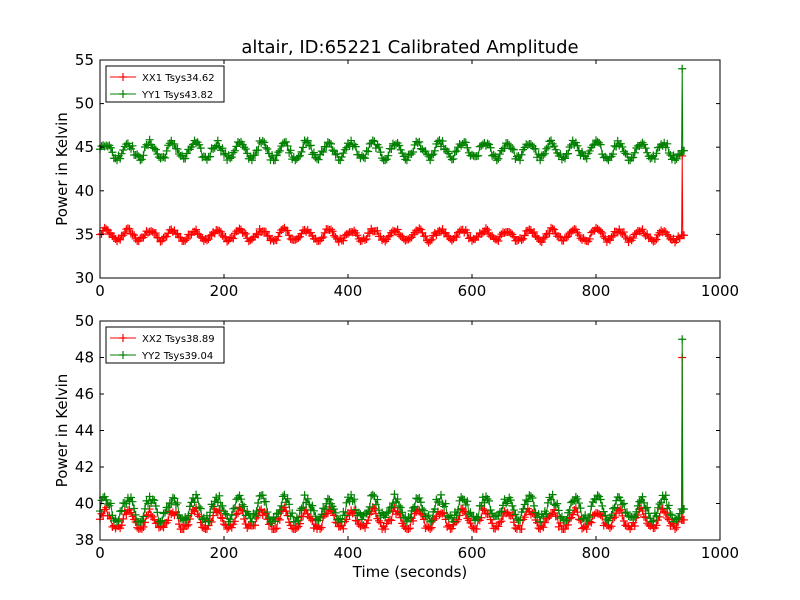 The width and height of the screenshot is (800, 600). Describe the element at coordinates (100, 553) in the screenshot. I see `x-tick-label: 0` at that location.